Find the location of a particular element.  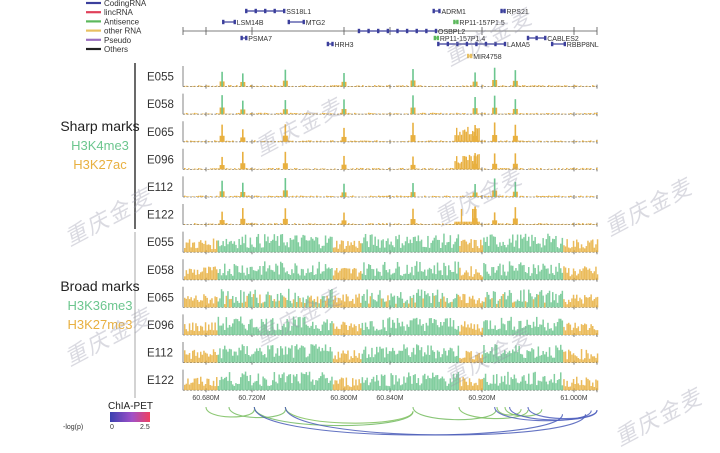

signal-peak is located at coordinates (344, 162).